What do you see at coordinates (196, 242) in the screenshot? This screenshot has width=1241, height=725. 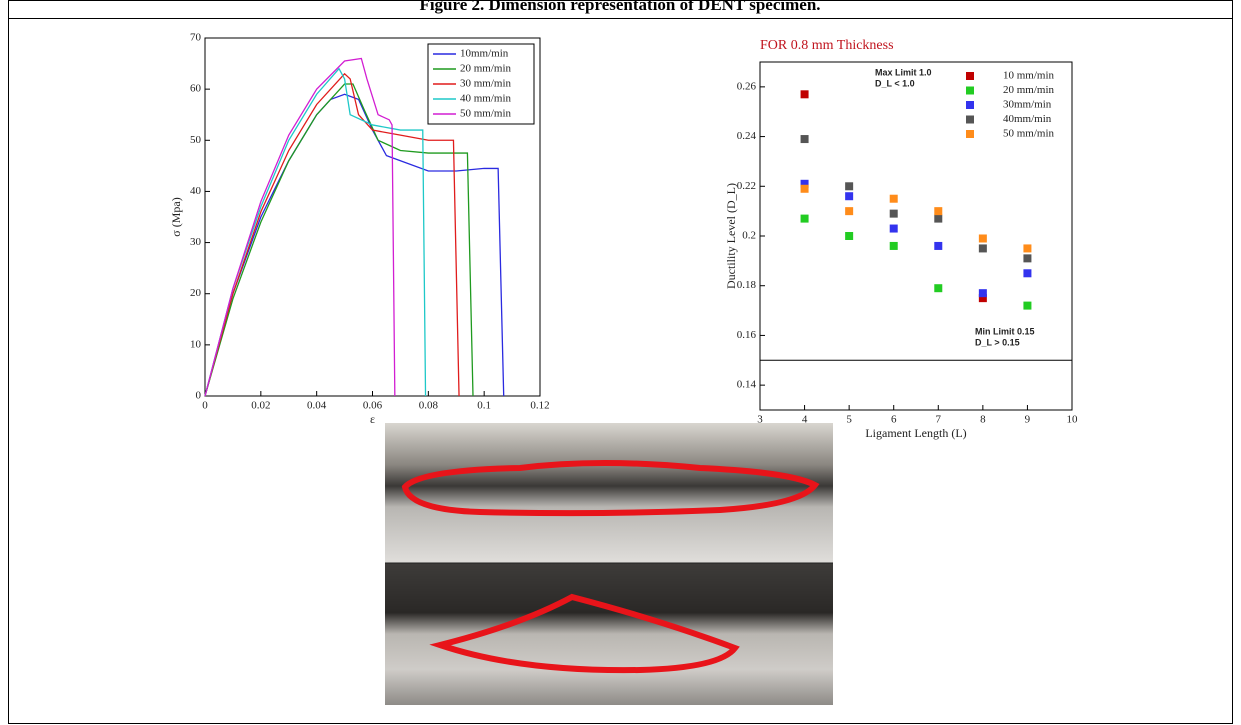 I see `y-tick-label: 30` at bounding box center [196, 242].